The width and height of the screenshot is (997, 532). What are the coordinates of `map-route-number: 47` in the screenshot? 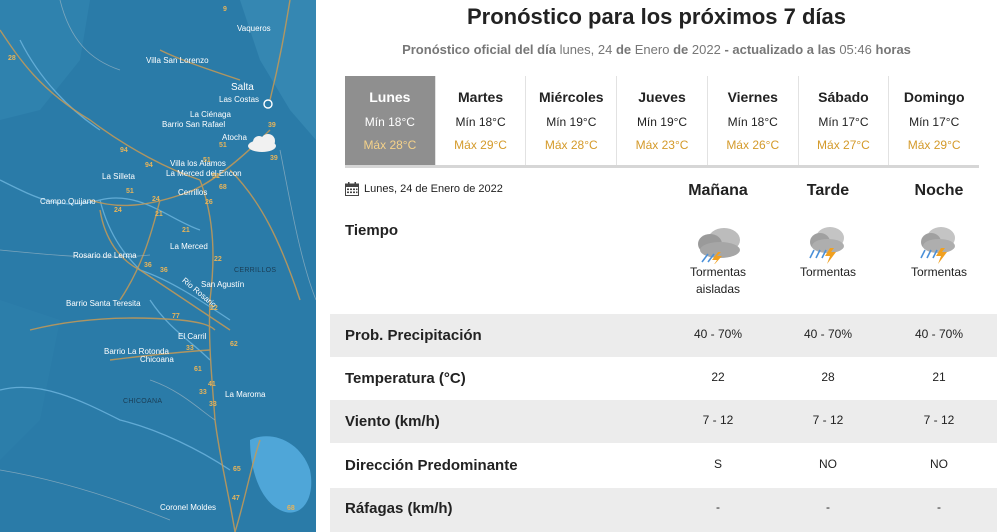 It's located at (236, 498).